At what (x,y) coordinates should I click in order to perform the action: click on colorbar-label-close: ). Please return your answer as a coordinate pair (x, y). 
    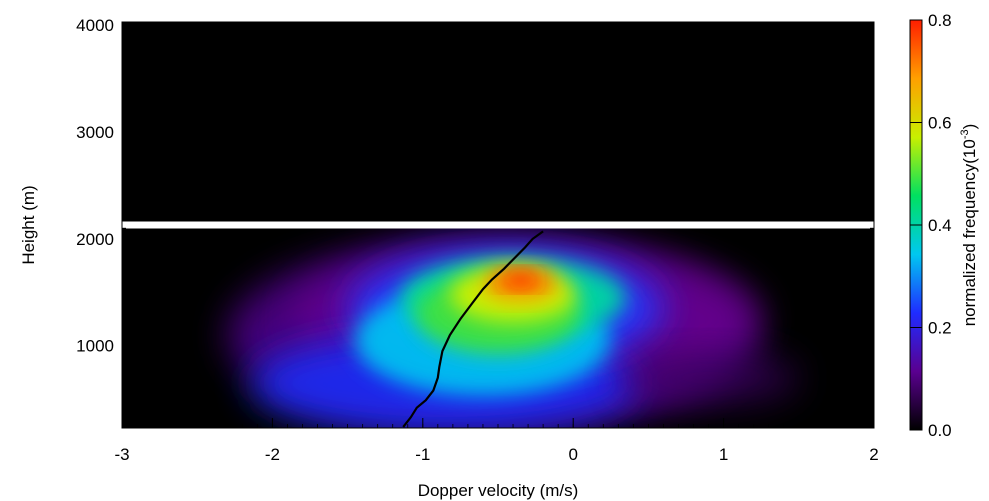
    Looking at the image, I should click on (969, 127).